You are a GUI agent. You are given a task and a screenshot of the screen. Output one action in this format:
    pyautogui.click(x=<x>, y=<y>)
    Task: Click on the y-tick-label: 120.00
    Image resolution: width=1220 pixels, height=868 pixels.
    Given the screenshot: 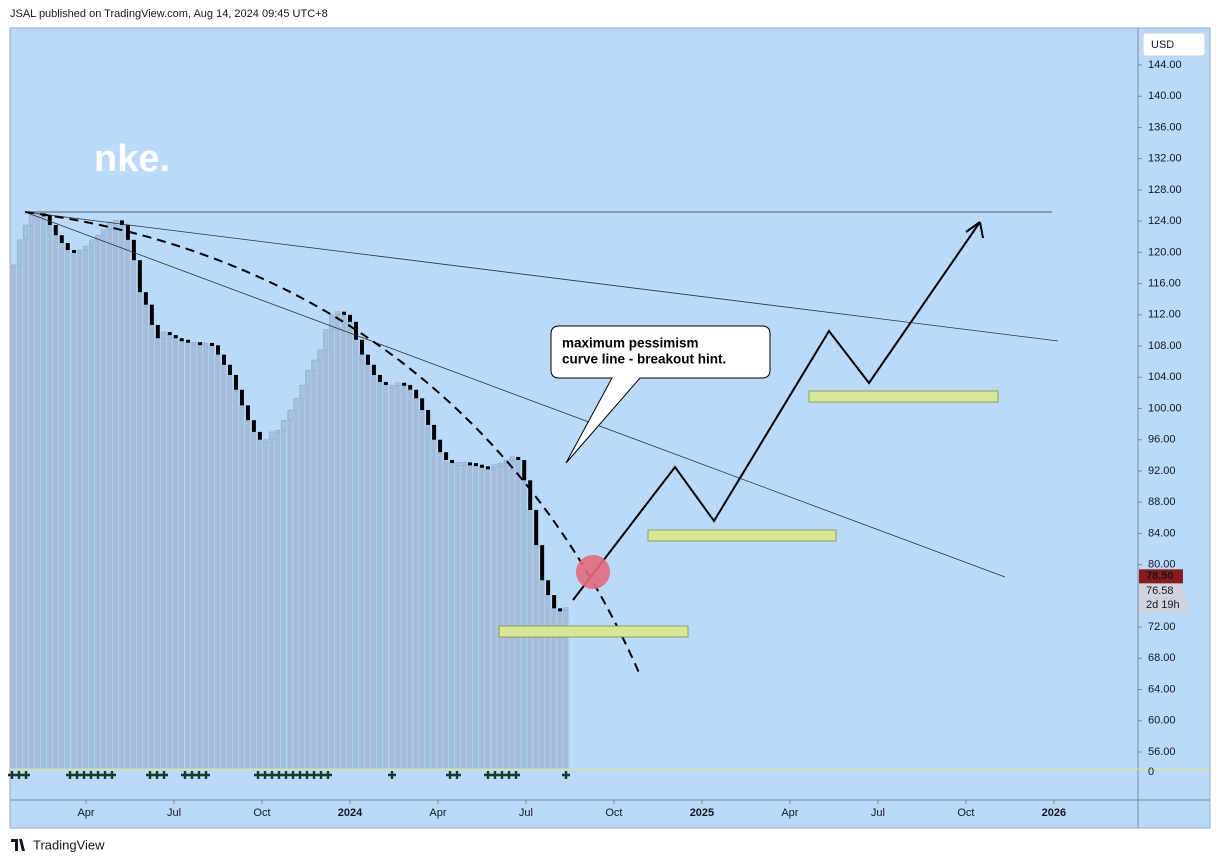 What is the action you would take?
    pyautogui.click(x=1165, y=252)
    